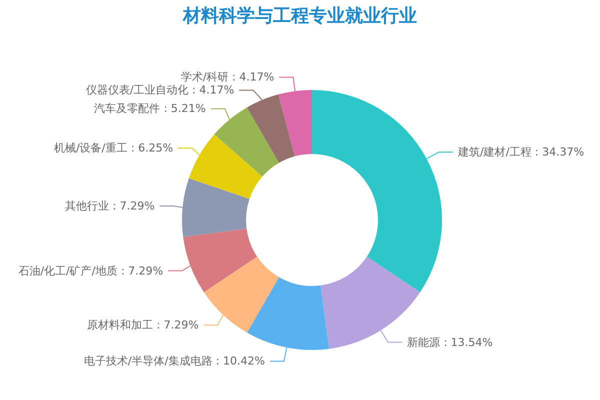 The image size is (600, 400). What do you see at coordinates (114, 148) in the screenshot?
I see `slice-label: 机械/设备/重工 : 6.25%` at bounding box center [114, 148].